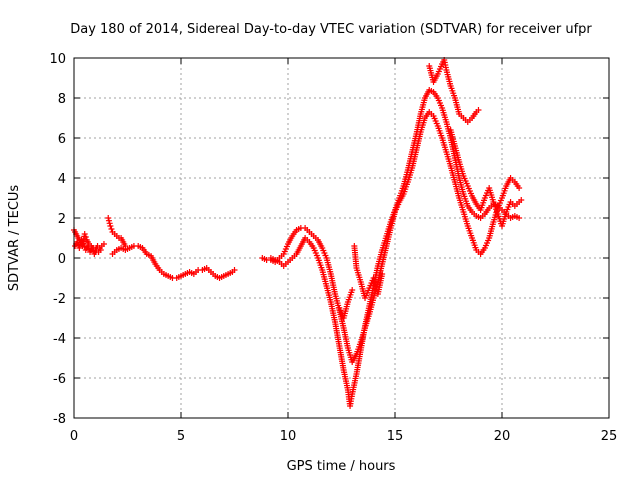  What do you see at coordinates (59, 299) in the screenshot?
I see `y-tick-label: -2` at bounding box center [59, 299].